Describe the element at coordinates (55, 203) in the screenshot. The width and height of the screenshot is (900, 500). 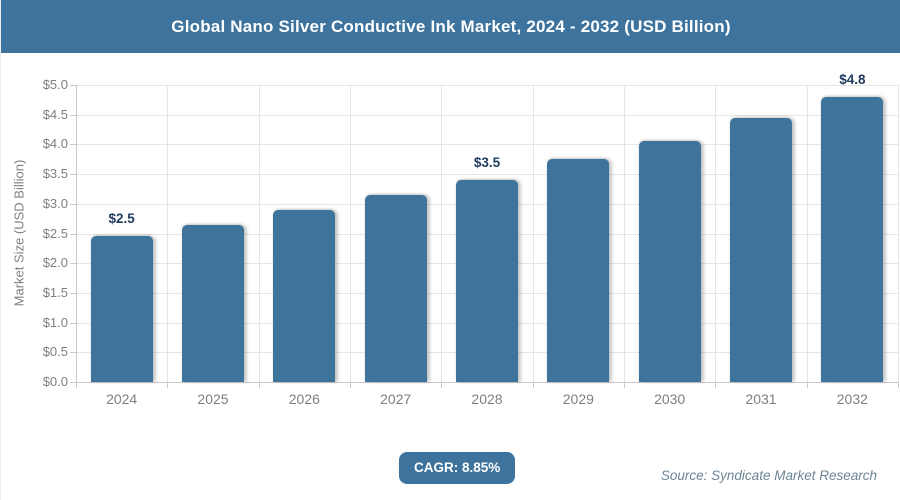
I see `y-axis-tick-label: $3.0` at that location.